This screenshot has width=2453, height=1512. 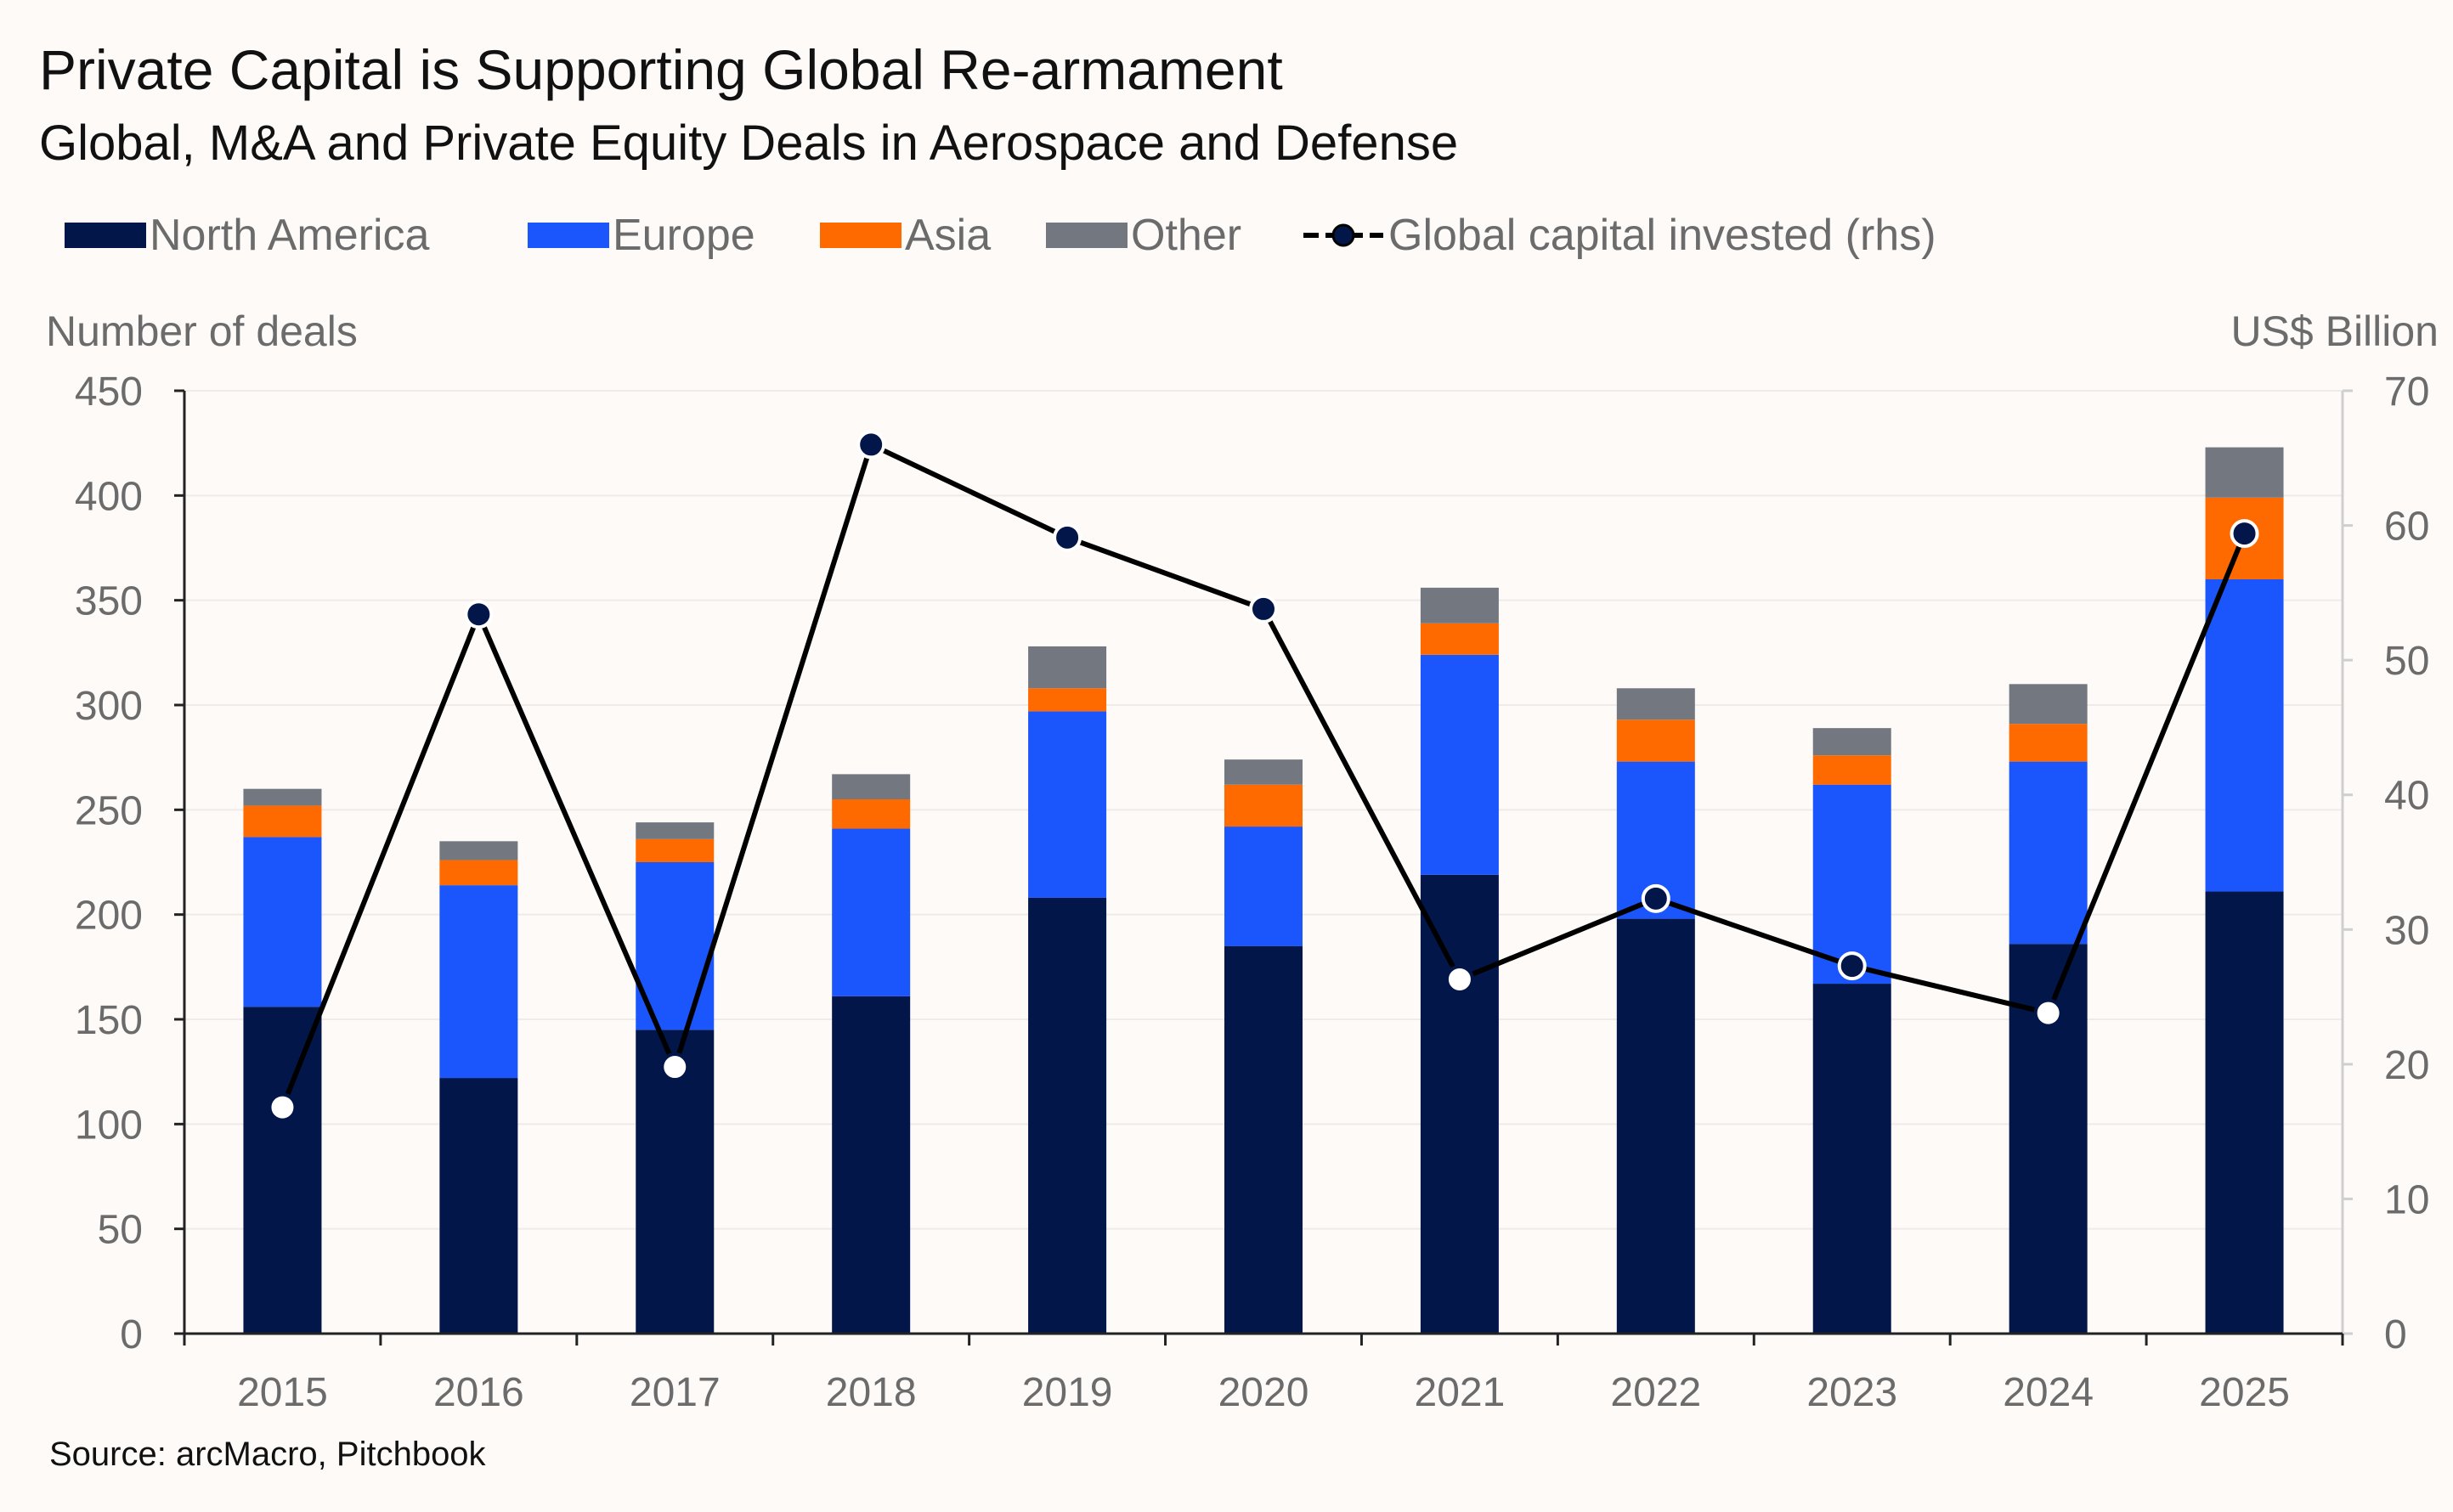 What do you see at coordinates (1852, 770) in the screenshot?
I see `bar-asia-2023` at bounding box center [1852, 770].